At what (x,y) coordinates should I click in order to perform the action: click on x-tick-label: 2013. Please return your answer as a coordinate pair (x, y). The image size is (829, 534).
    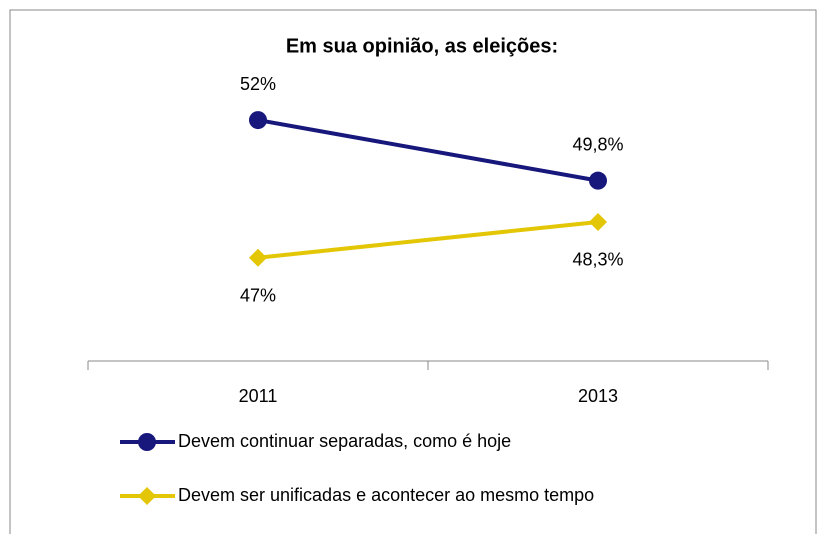
    Looking at the image, I should click on (598, 396).